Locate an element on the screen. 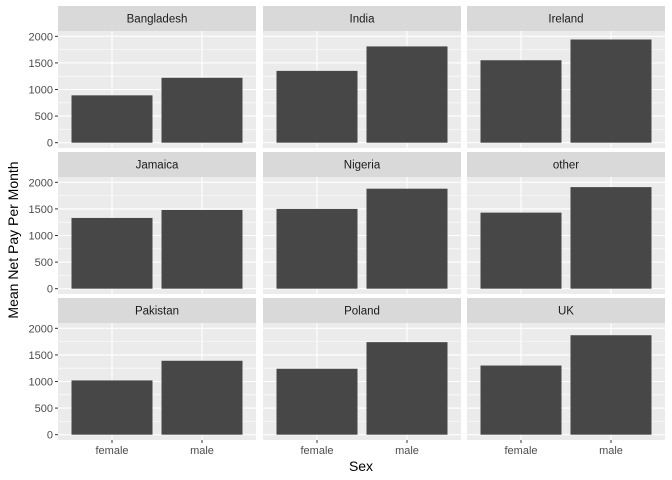  facet-panel: Bangladesh 0 500 1000 1500 2000 is located at coordinates (142, 78).